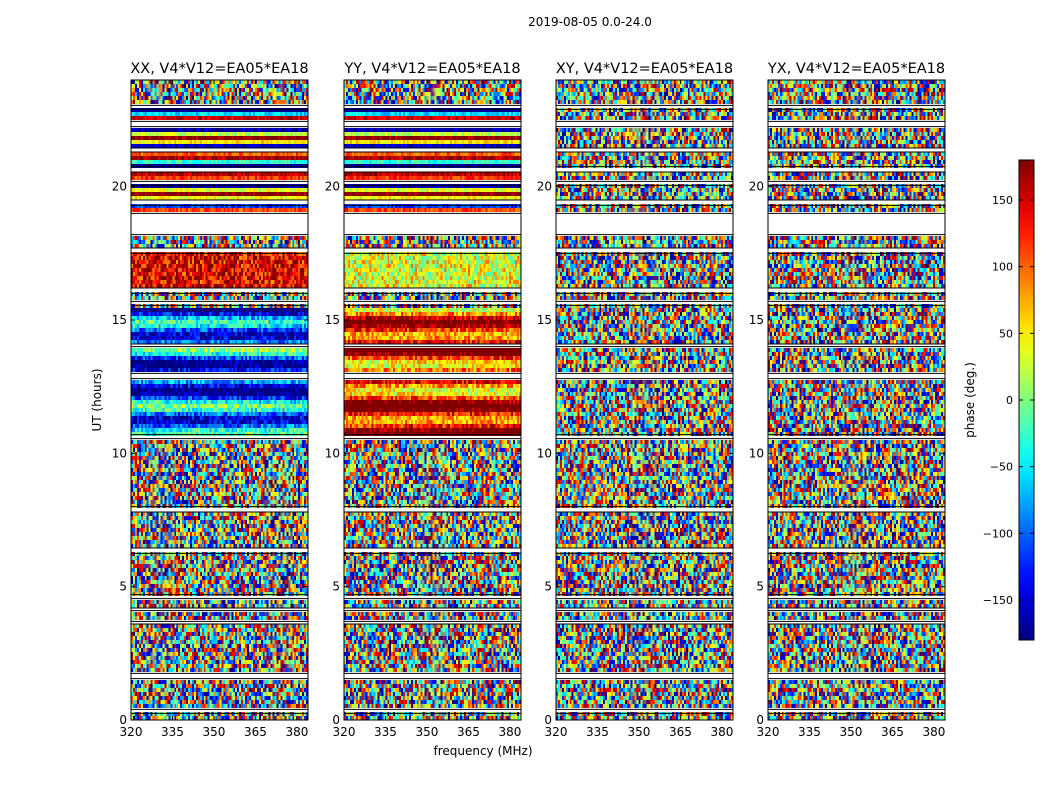  I want to click on panel-title: YX, V4*V12=EA05*EA18, so click(856, 69).